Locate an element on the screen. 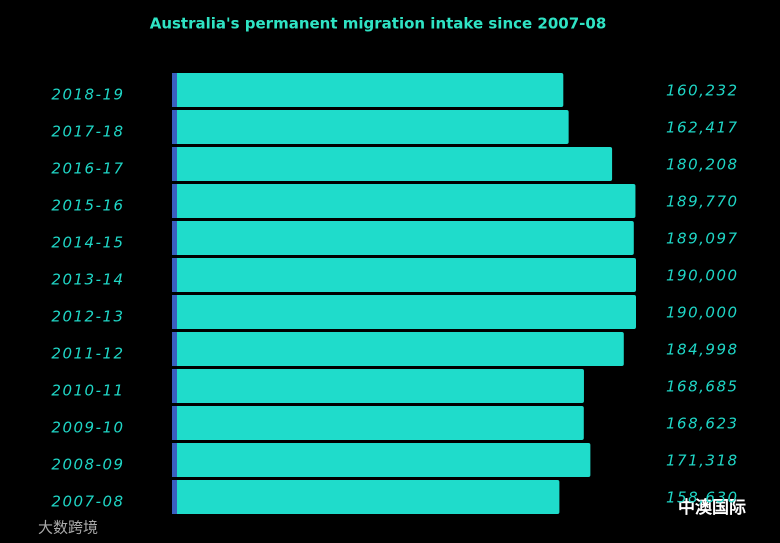  category-label: 2015-16 is located at coordinates (87, 206).